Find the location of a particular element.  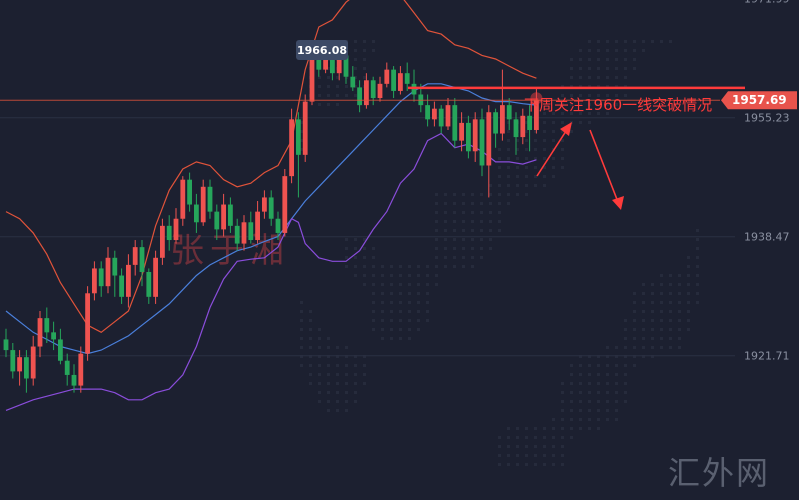

last-price-label: 1957.69 is located at coordinates (759, 100).